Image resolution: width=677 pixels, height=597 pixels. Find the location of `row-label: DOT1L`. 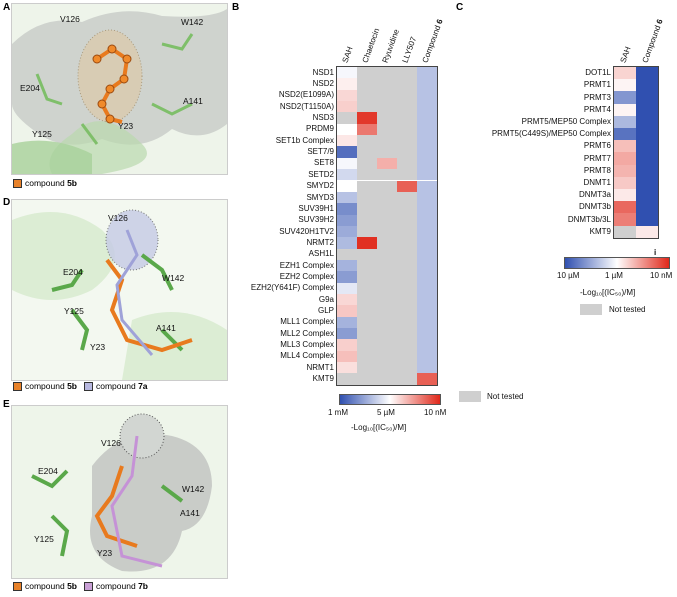

row-label: DOT1L is located at coordinates (598, 73).